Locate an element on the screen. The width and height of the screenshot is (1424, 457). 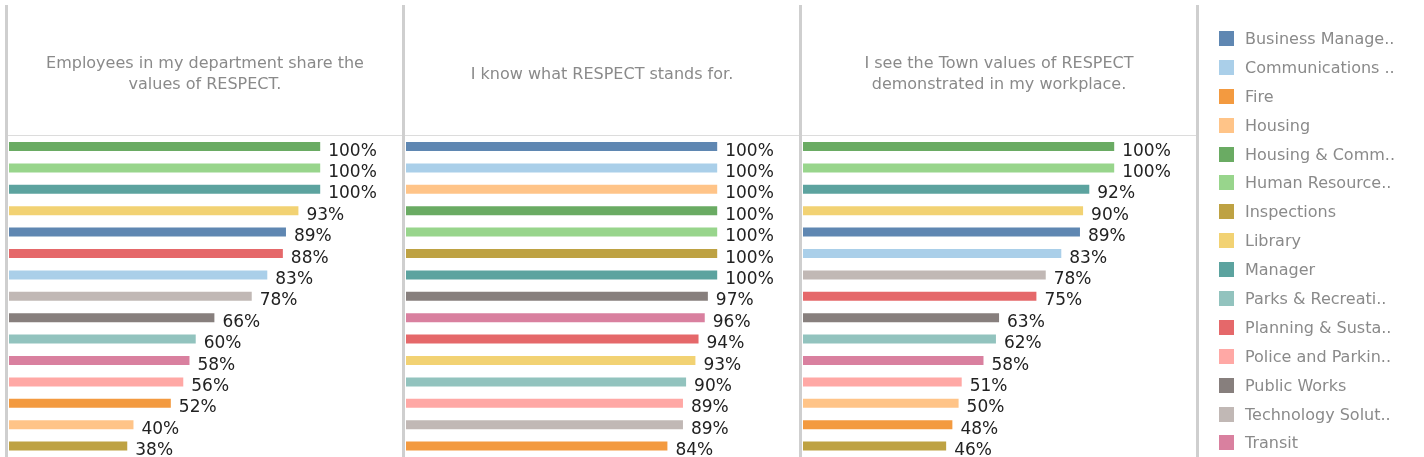
legend-label: Transit is located at coordinates (1271, 443).